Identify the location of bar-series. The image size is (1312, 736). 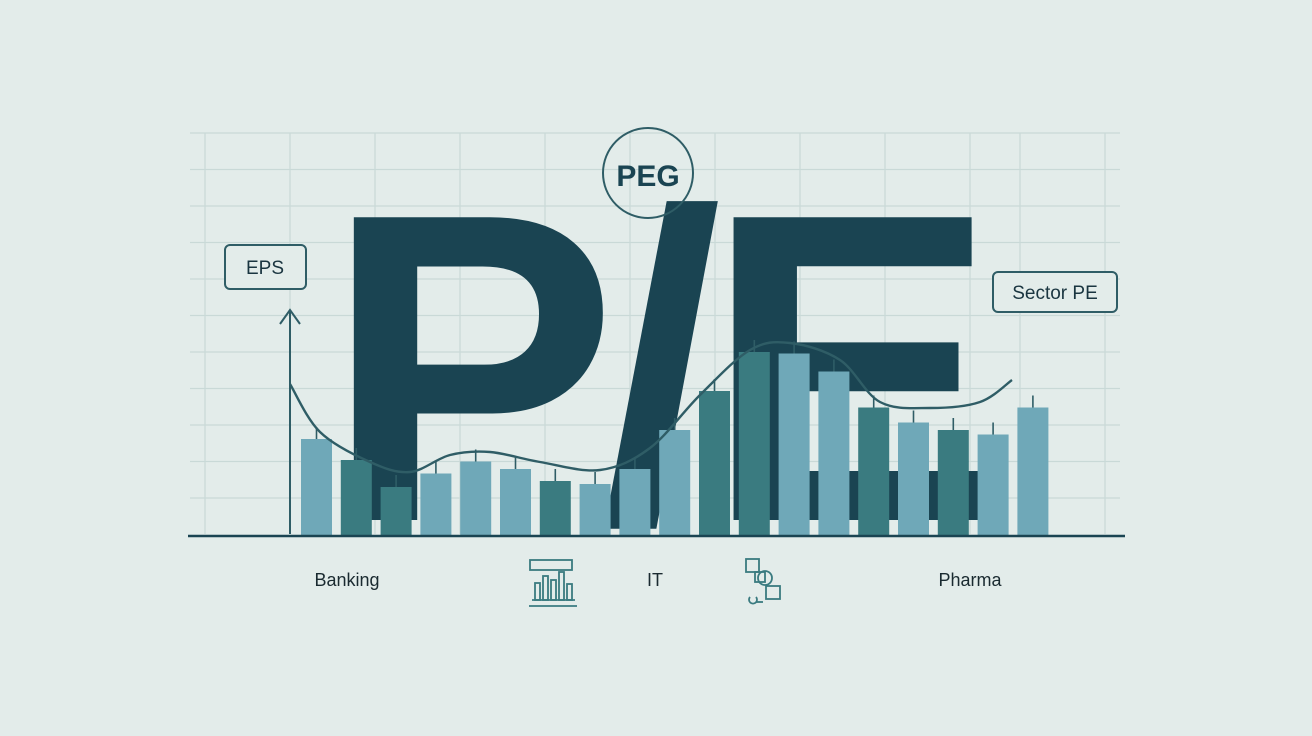
(675, 443).